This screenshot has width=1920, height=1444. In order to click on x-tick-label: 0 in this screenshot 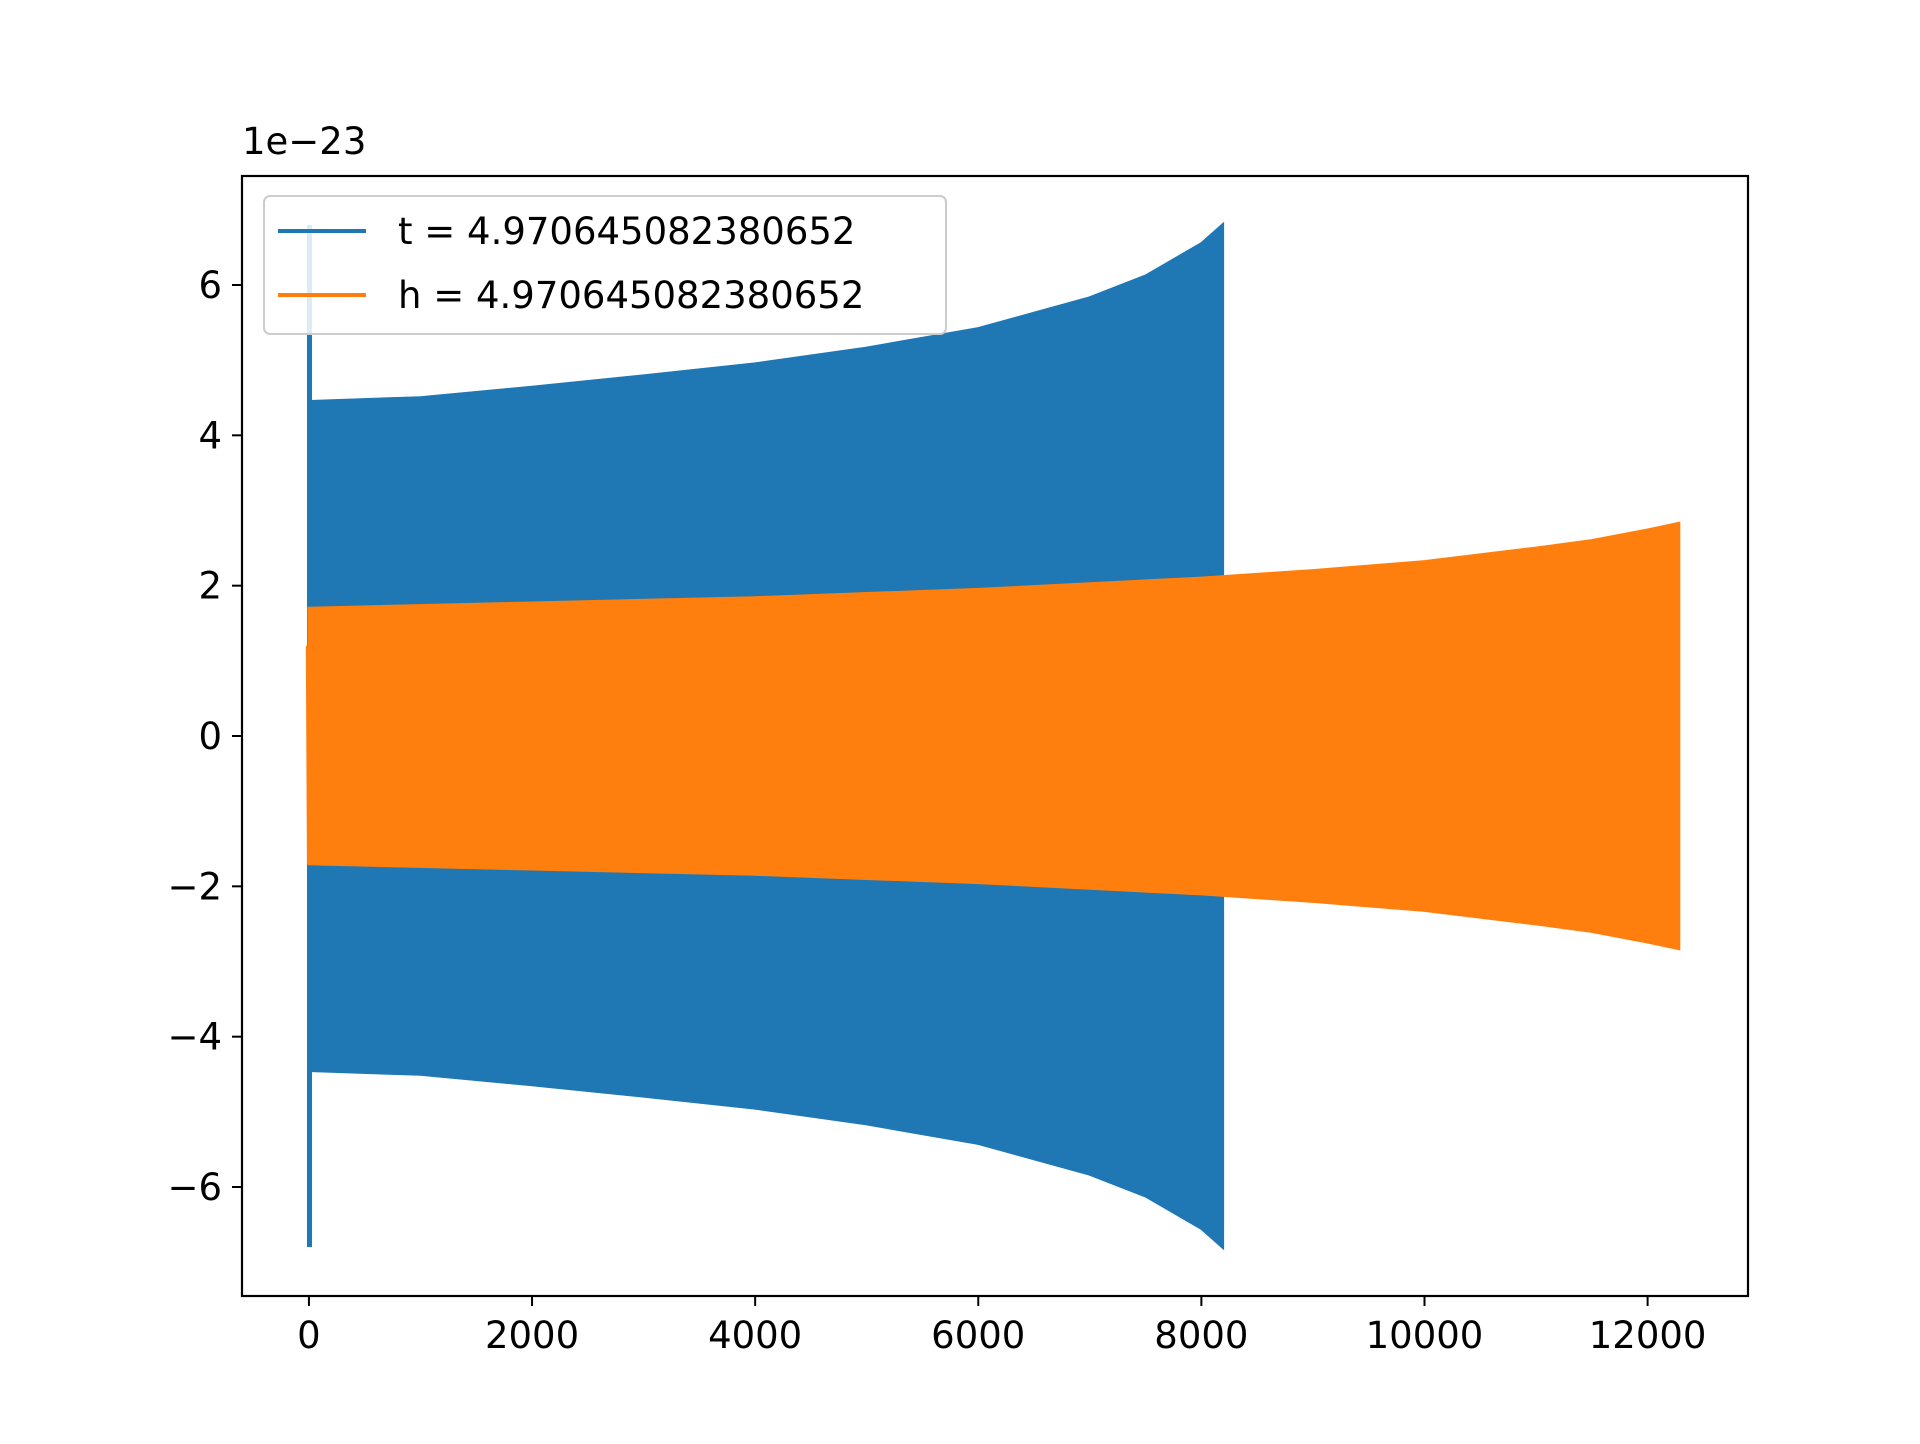, I will do `click(309, 1335)`.